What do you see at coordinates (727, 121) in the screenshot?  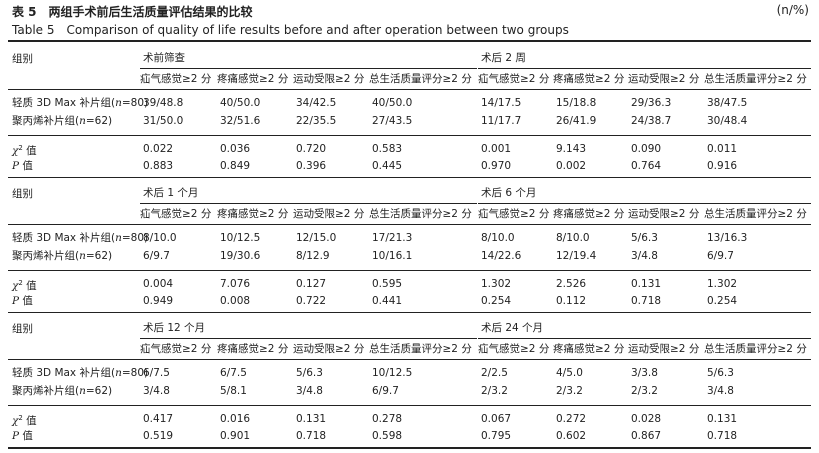 I see `table-cell: 30/48.4` at bounding box center [727, 121].